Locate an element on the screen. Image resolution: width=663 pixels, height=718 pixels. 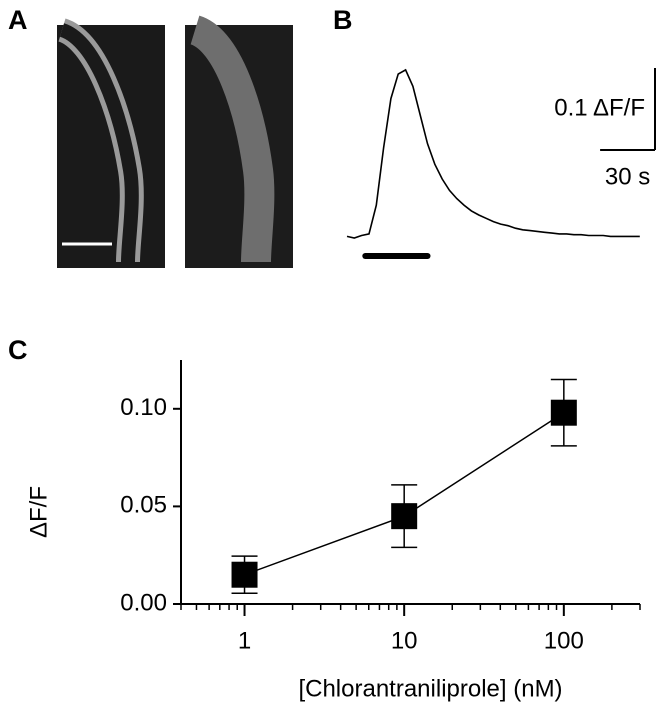
image-left is located at coordinates (111, 146).